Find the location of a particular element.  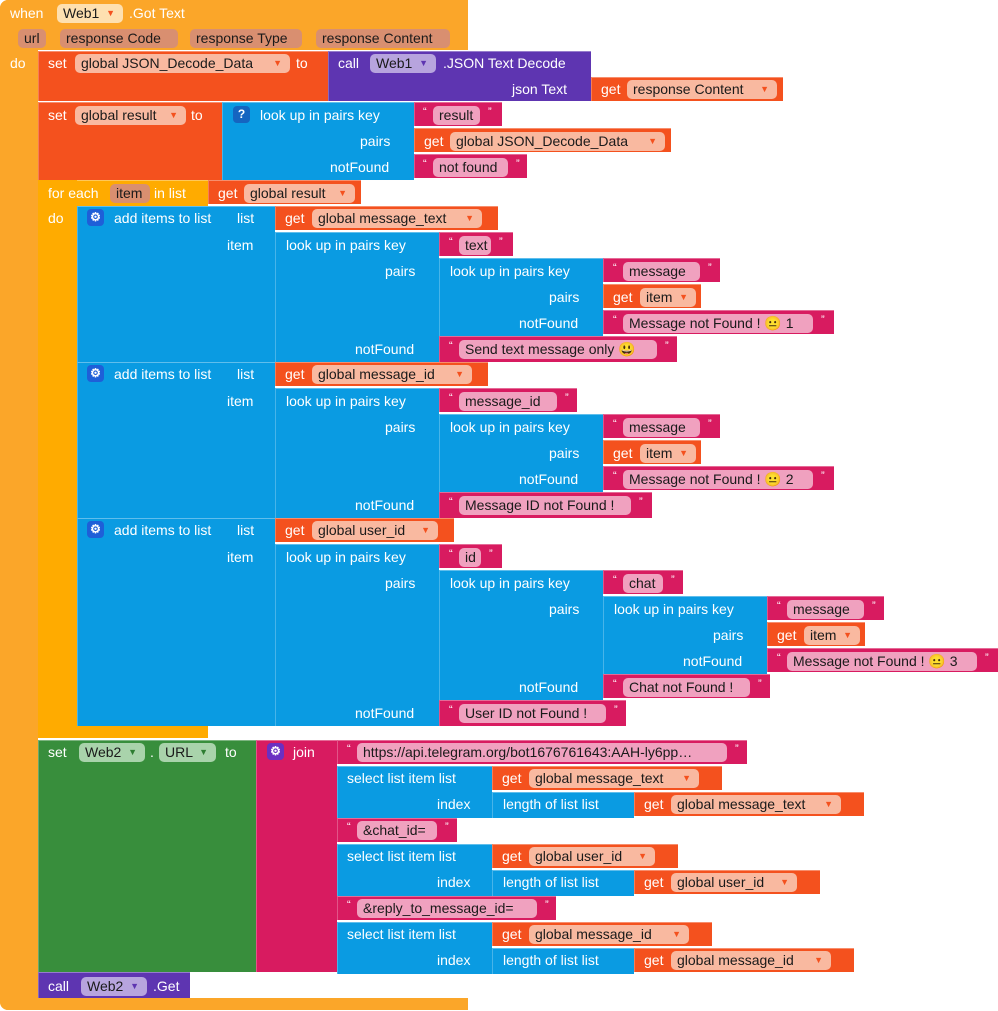

string-field: Message not Found ! 😐 1 is located at coordinates (718, 323).